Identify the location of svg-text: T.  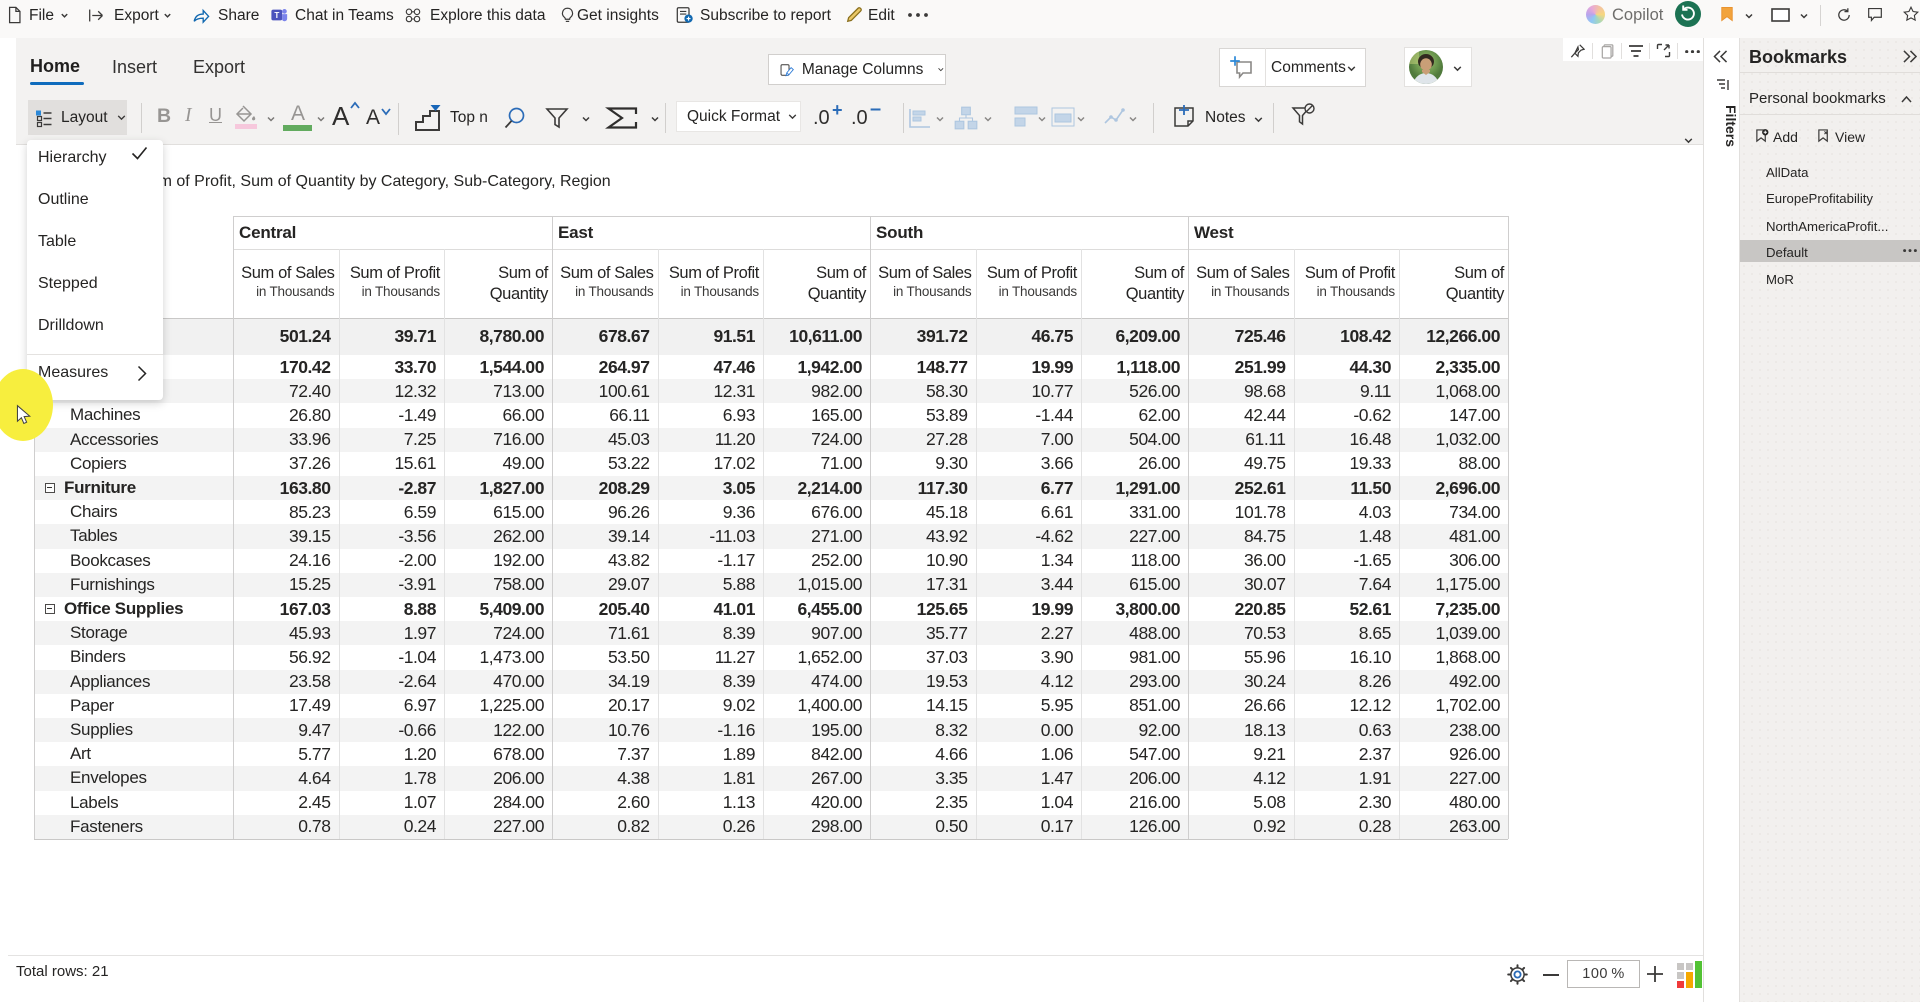
(276, 15).